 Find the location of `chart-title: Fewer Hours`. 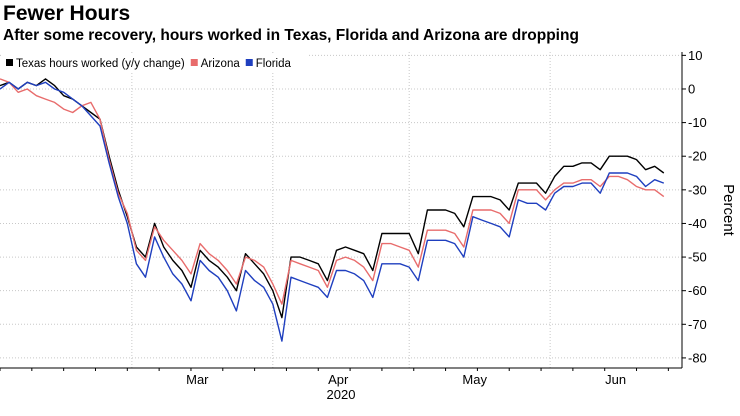

chart-title: Fewer Hours is located at coordinates (67, 13).